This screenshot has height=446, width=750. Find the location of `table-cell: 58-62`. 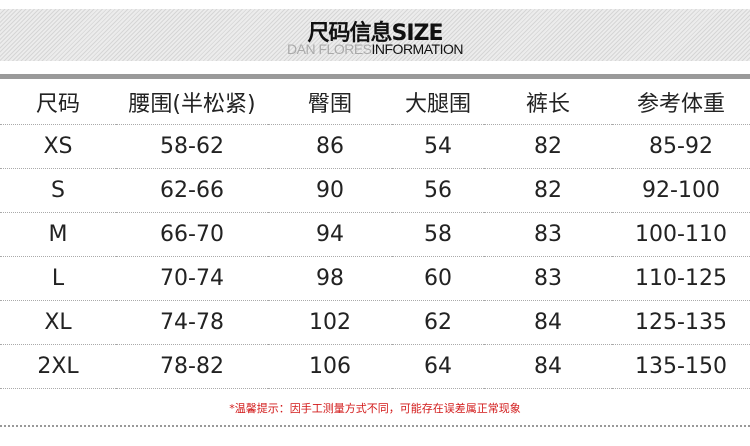

table-cell: 58-62 is located at coordinates (192, 146).